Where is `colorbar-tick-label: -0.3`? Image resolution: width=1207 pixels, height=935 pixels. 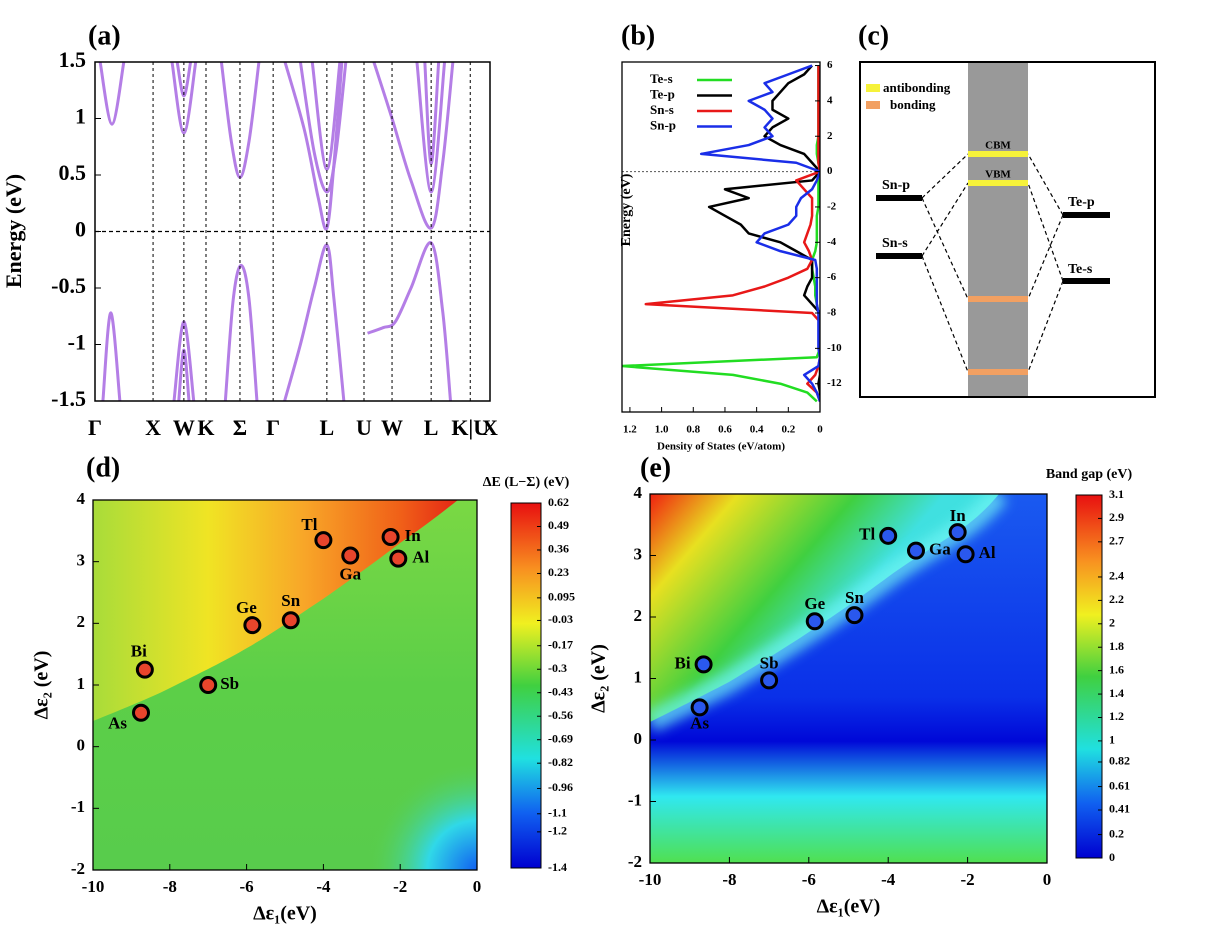 colorbar-tick-label: -0.3 is located at coordinates (557, 668).